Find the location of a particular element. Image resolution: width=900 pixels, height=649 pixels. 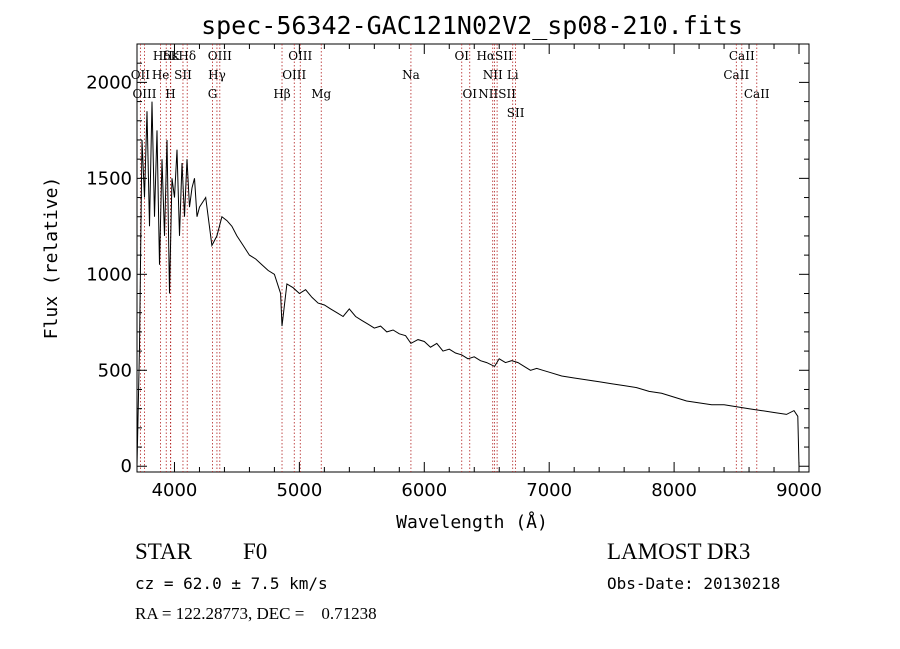

x-tick-label: 9000 is located at coordinates (799, 490).